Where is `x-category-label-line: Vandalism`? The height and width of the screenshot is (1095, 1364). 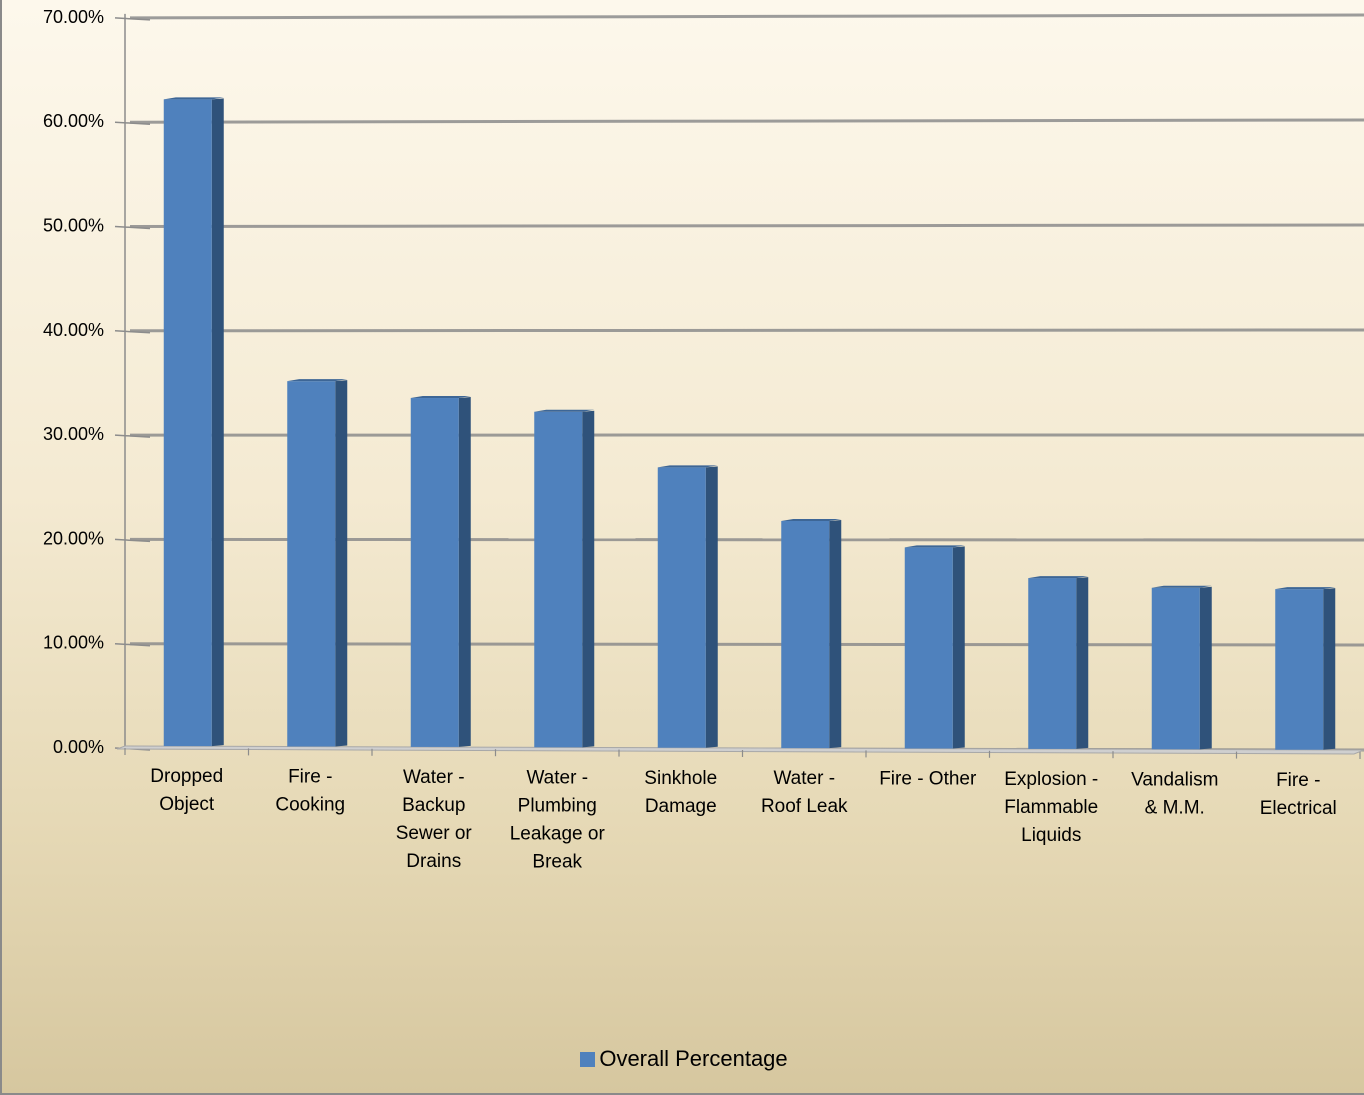
x-category-label-line: Vandalism is located at coordinates (1174, 779).